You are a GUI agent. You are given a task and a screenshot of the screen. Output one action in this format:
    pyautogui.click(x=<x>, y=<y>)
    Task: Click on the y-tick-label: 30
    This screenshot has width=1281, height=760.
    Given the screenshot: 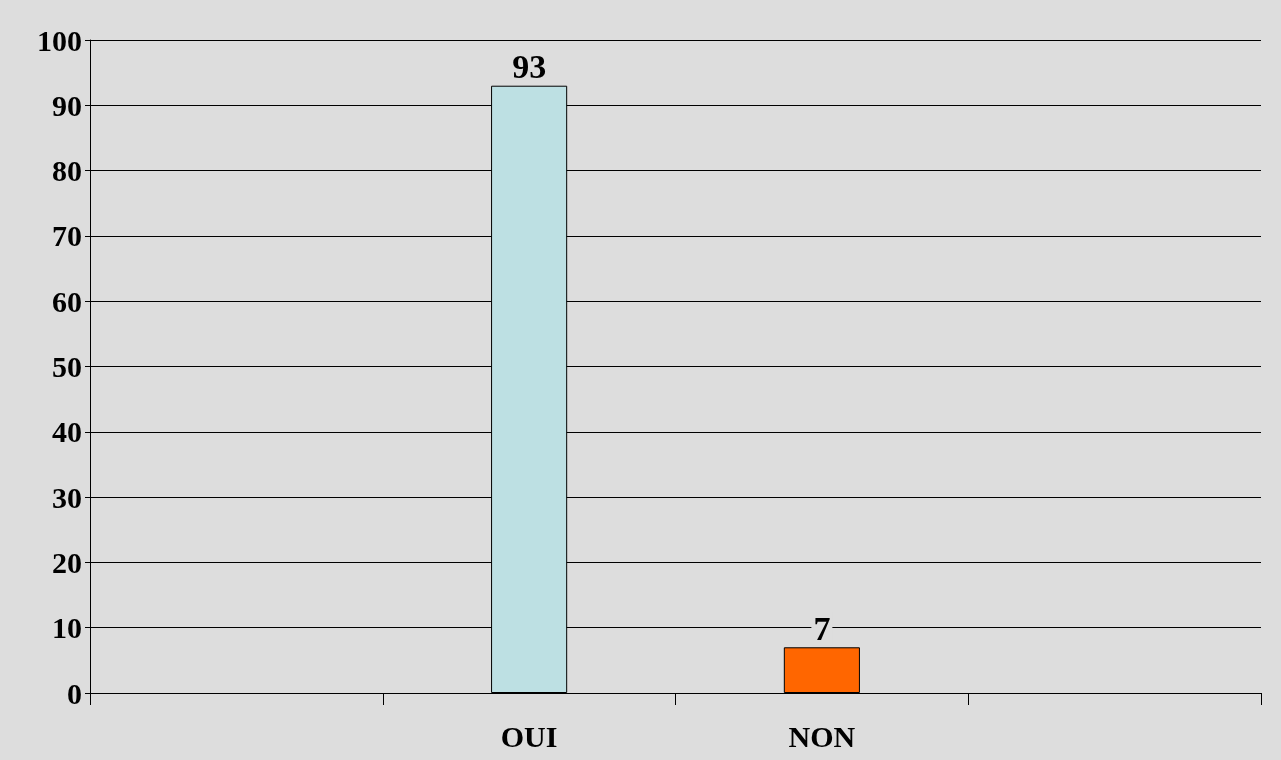 What is the action you would take?
    pyautogui.click(x=67, y=497)
    